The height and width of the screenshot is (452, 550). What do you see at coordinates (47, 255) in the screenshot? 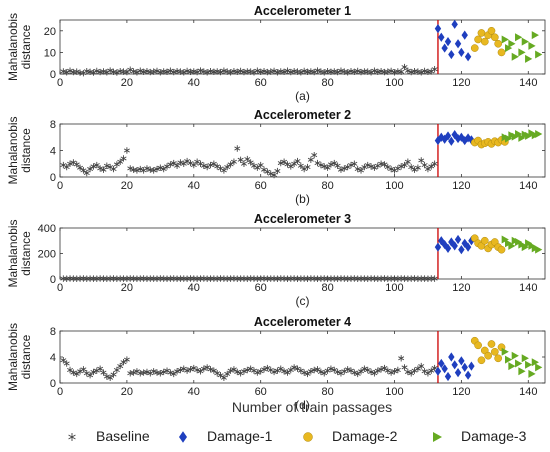
I see `y-tick-label: 200` at bounding box center [47, 255].